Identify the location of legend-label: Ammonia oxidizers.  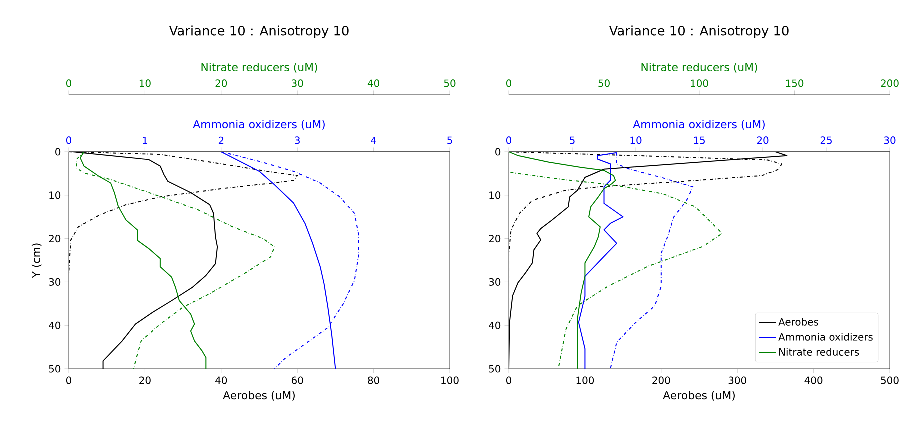
(825, 337).